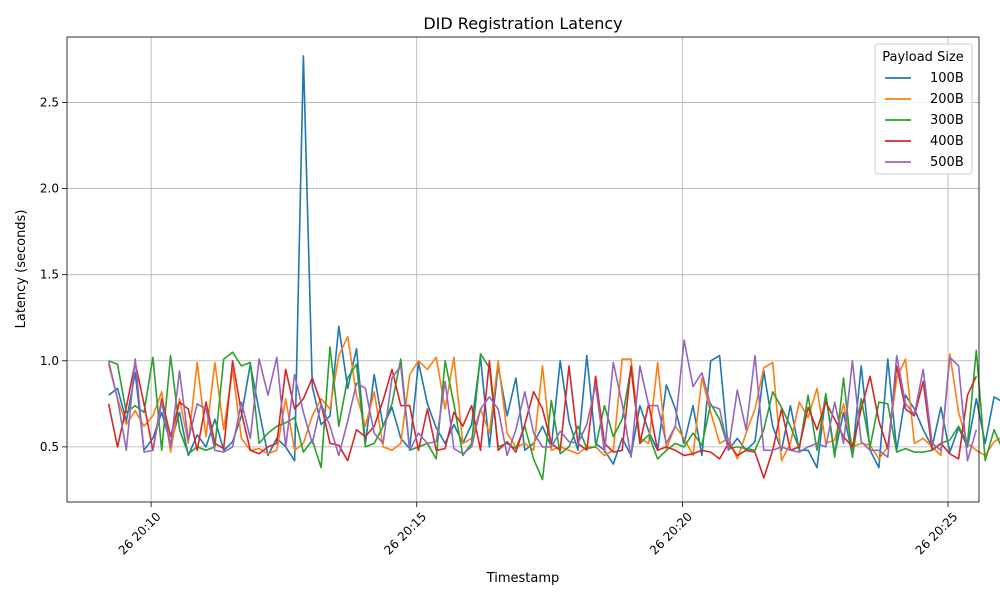 This screenshot has height=604, width=1000. I want to click on legend-label: 400B, so click(947, 141).